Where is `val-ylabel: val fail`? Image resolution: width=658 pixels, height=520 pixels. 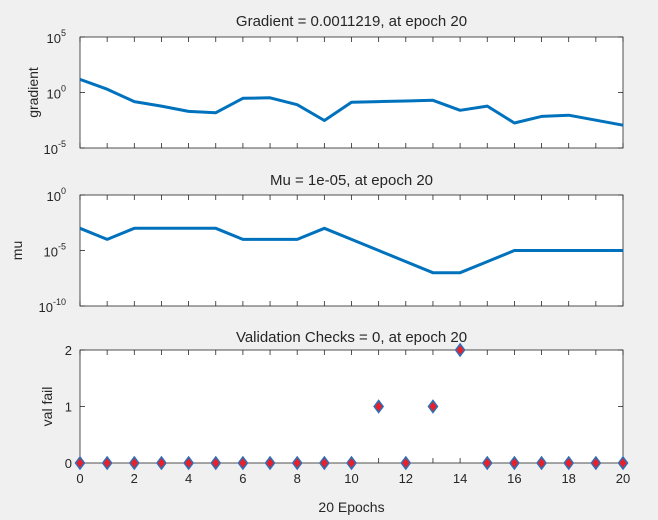
val-ylabel: val fail is located at coordinates (47, 407).